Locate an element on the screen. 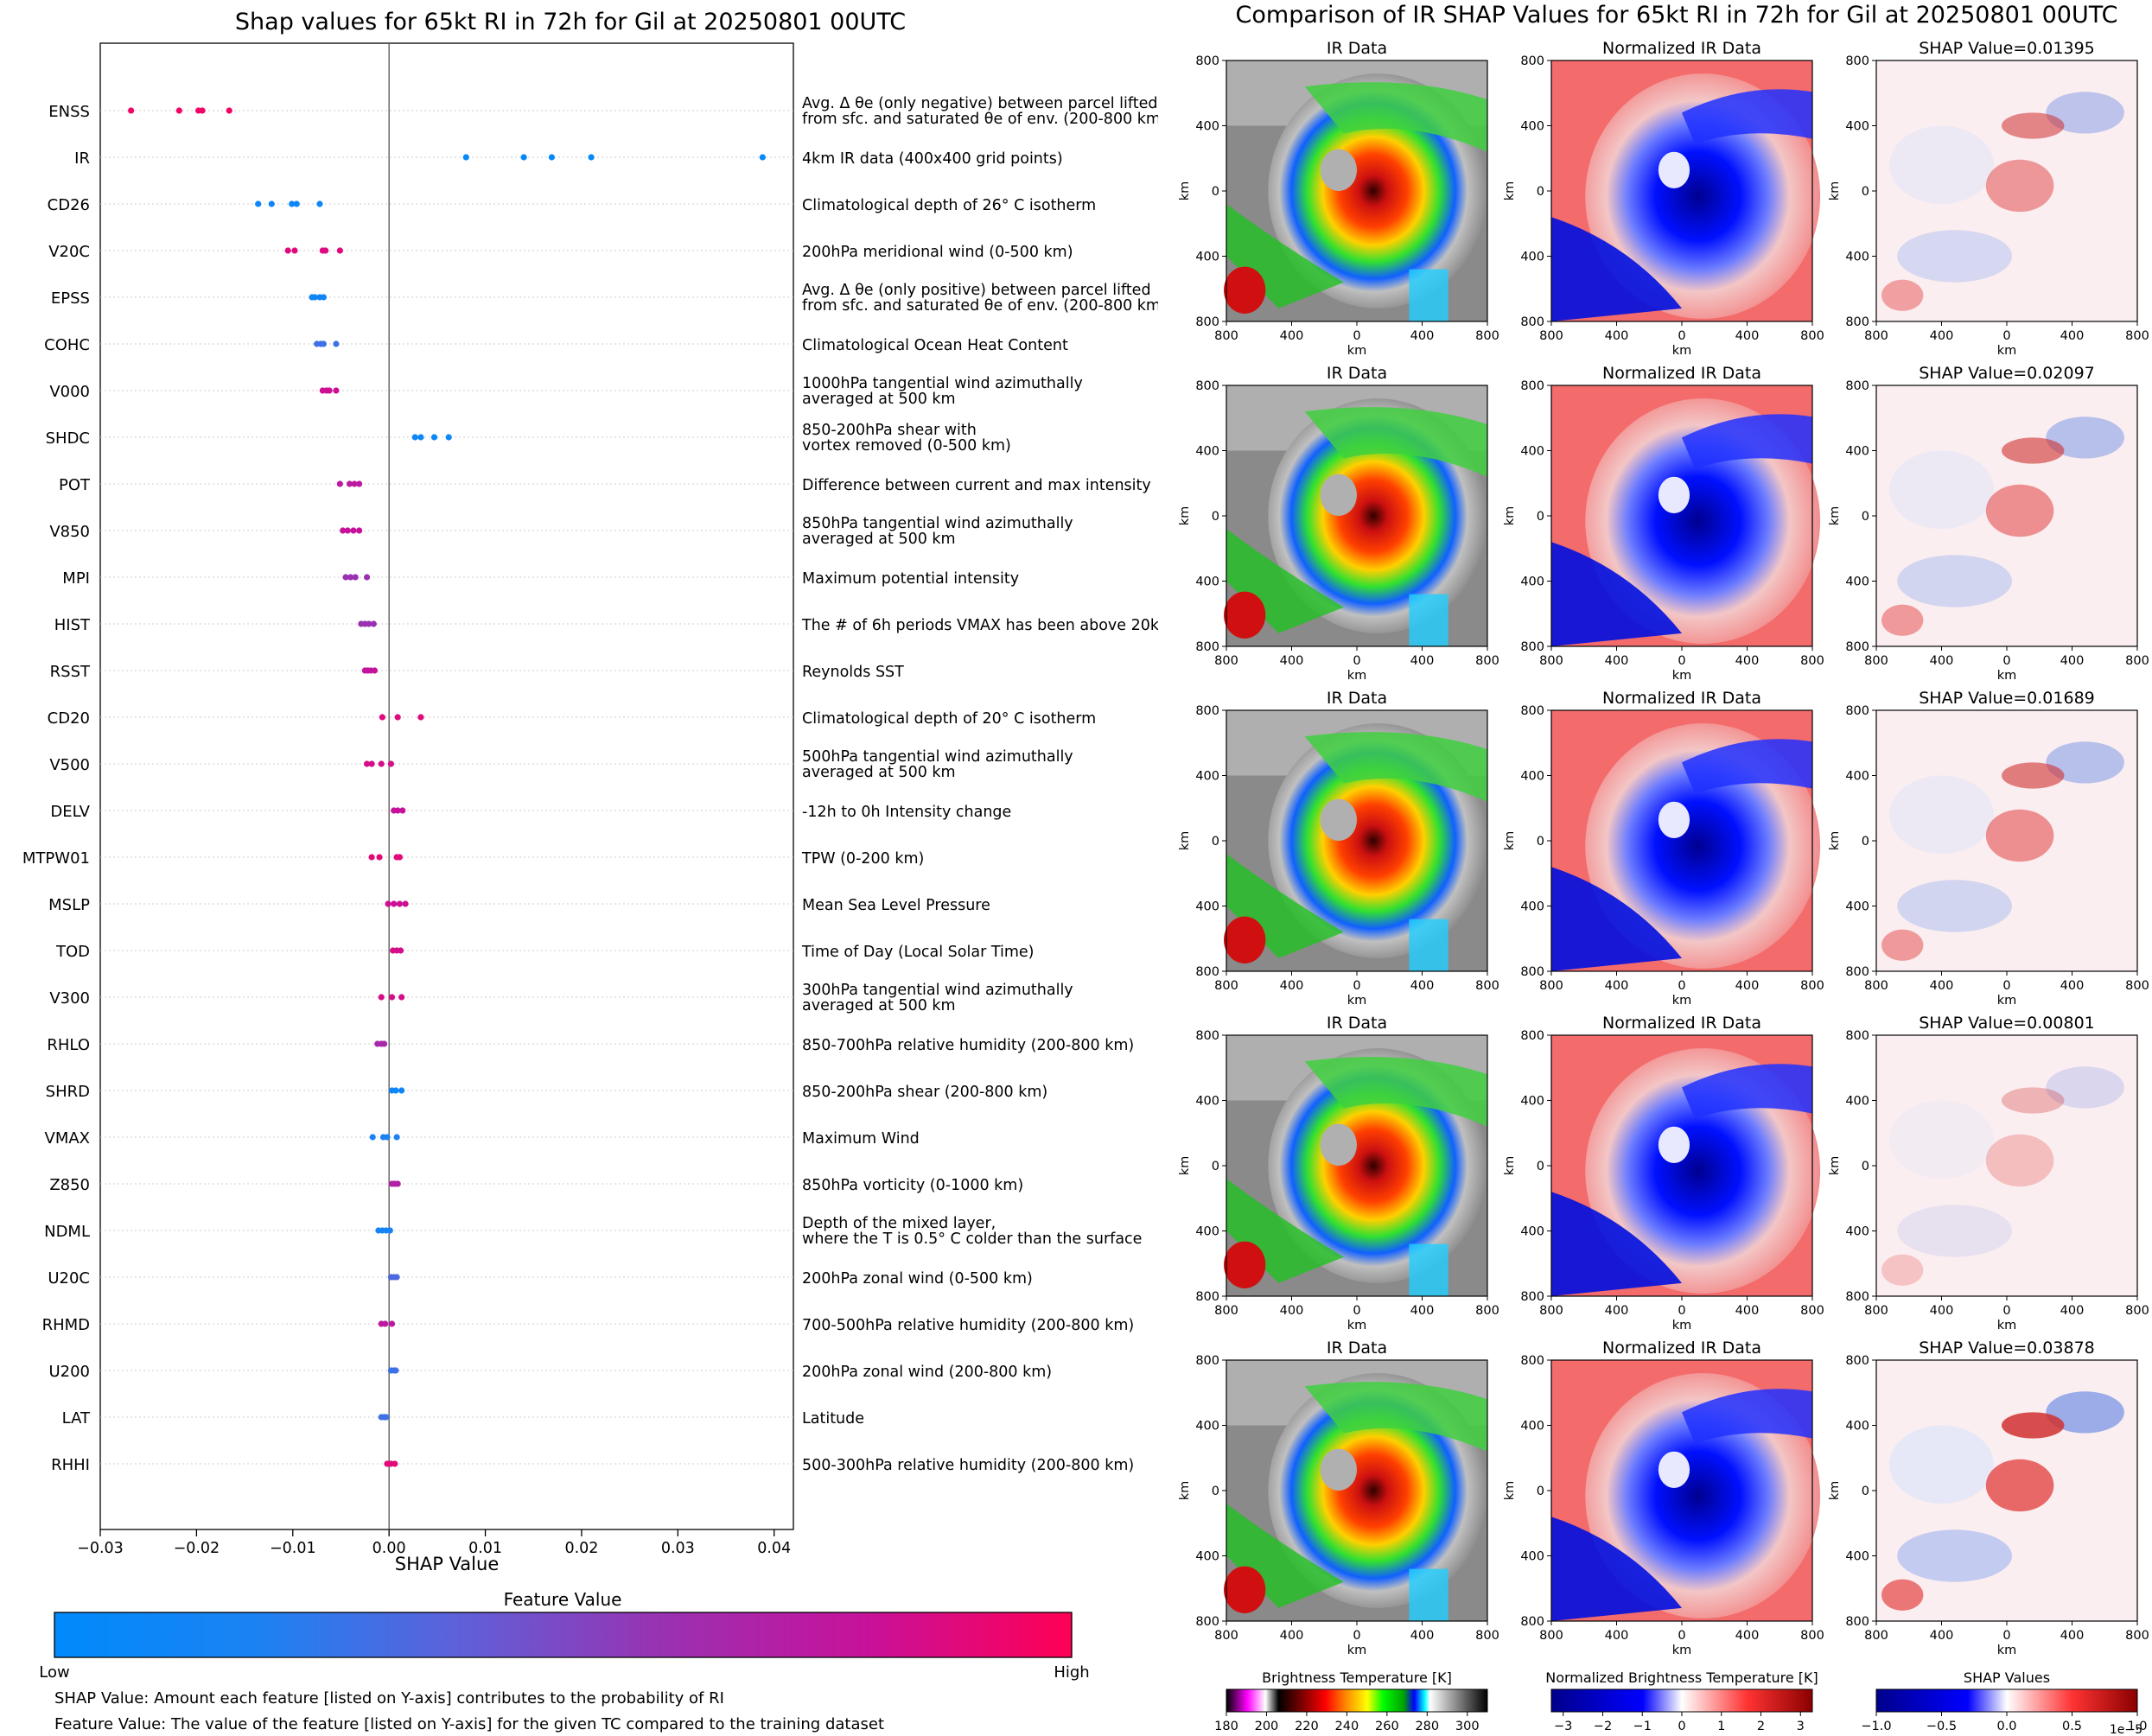 The image size is (2152, 1736). feature-label-vmax: VMAX is located at coordinates (68, 1138).